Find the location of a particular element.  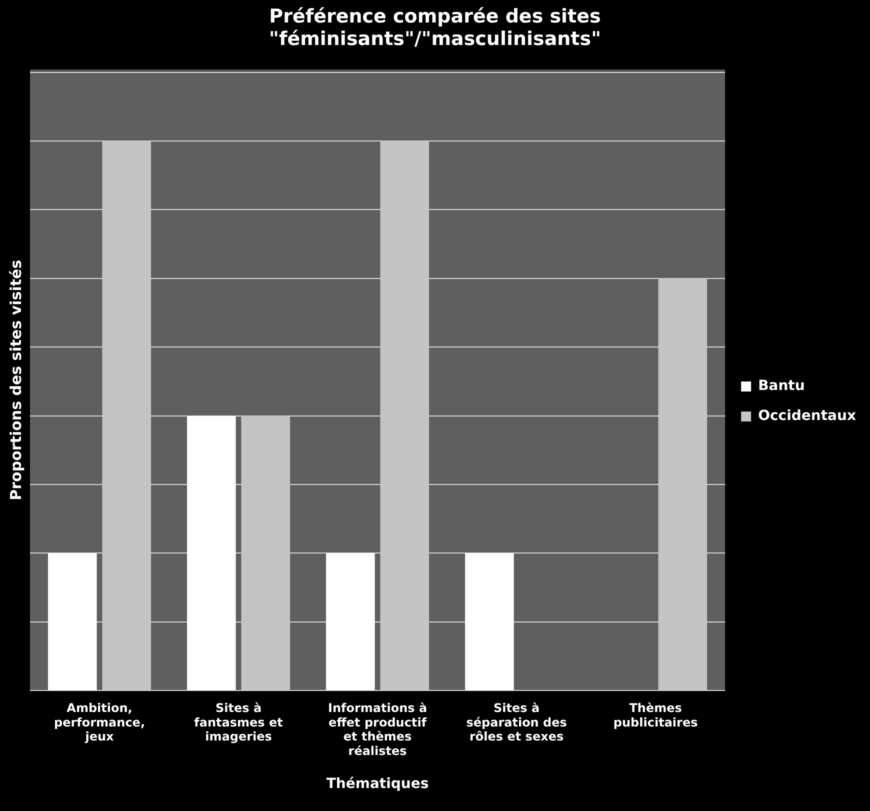

legend-label: Occidentaux is located at coordinates (807, 416).